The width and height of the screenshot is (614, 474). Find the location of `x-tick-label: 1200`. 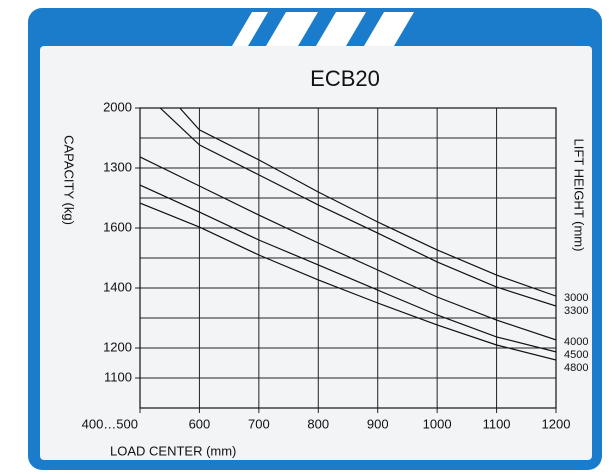

x-tick-label: 1200 is located at coordinates (556, 423).